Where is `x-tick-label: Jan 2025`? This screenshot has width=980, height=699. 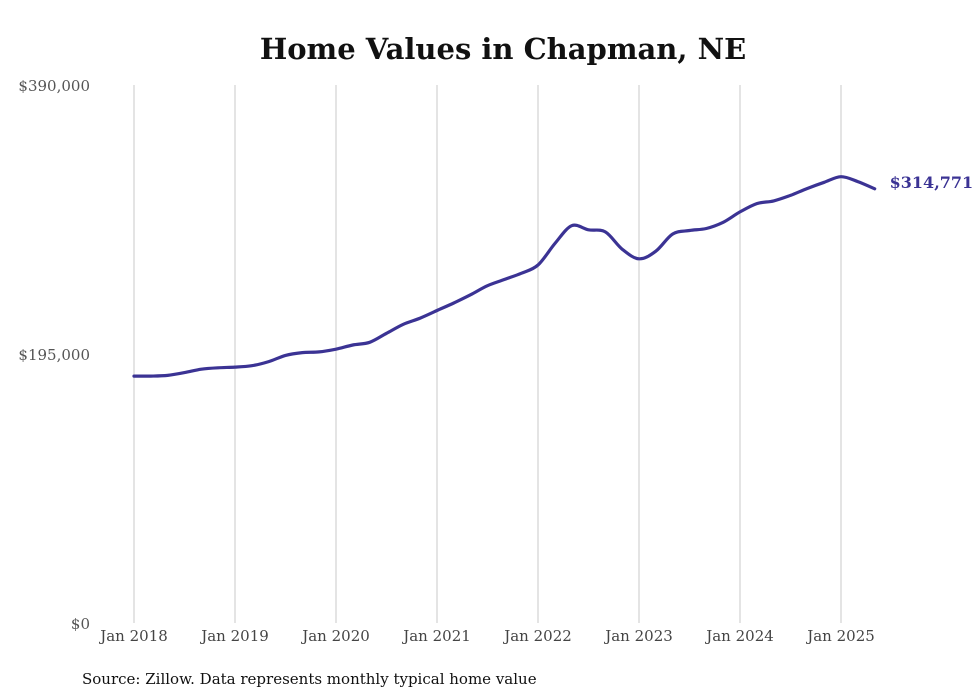 x-tick-label: Jan 2025 is located at coordinates (840, 636).